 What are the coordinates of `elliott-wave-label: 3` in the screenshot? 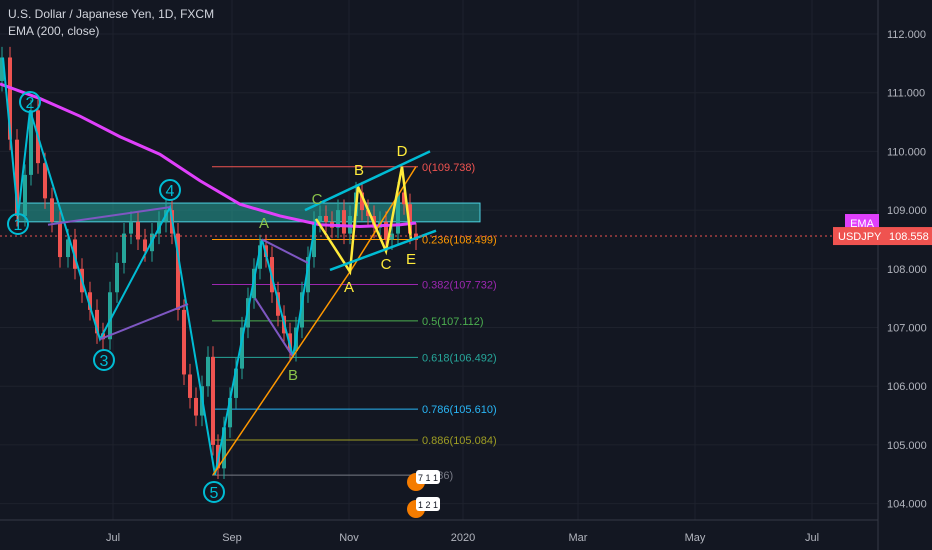 It's located at (104, 361).